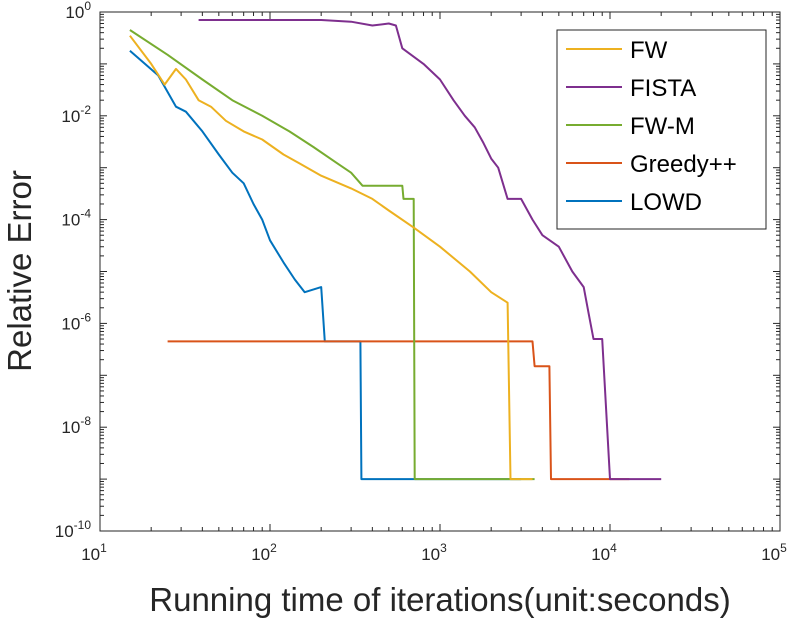 The image size is (799, 622). I want to click on y-tick-label: 10⁻⁶, so click(76, 321).